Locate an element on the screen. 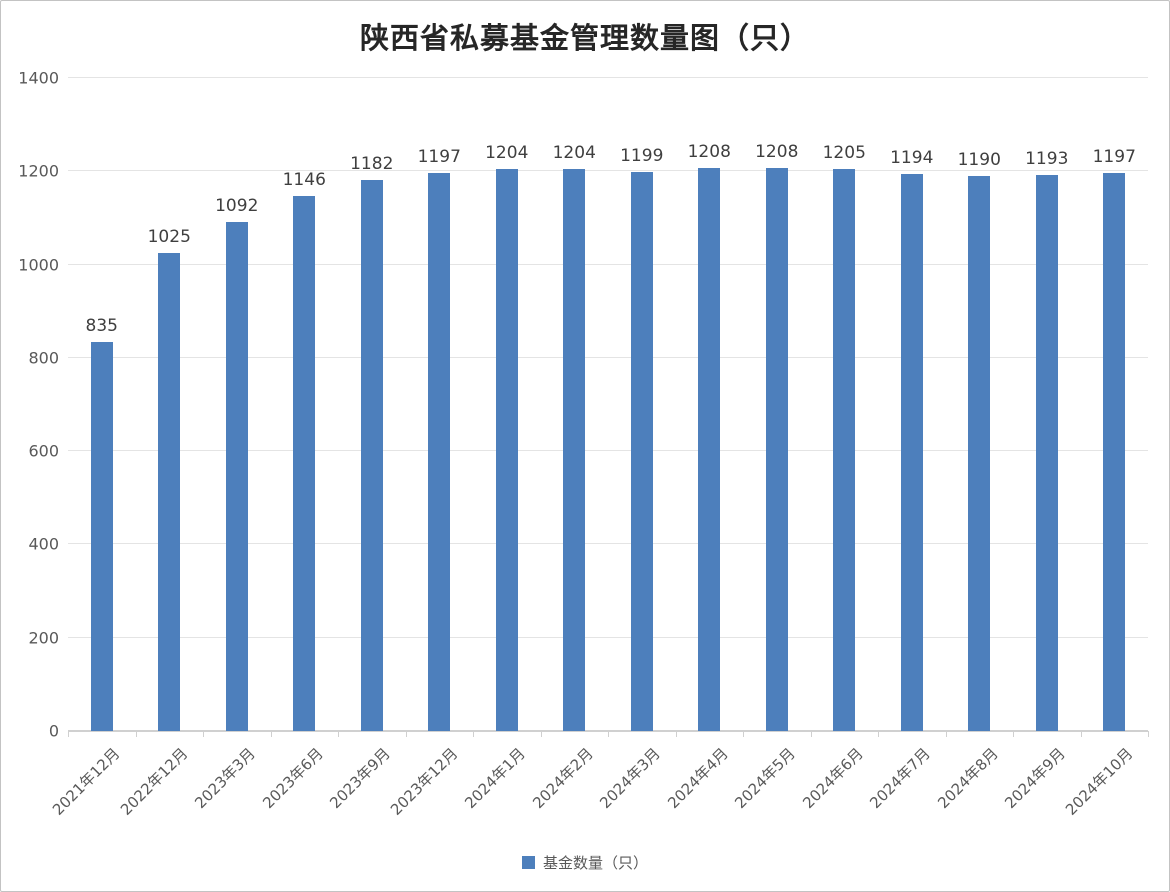  y-axis-label: 600 is located at coordinates (43, 451).